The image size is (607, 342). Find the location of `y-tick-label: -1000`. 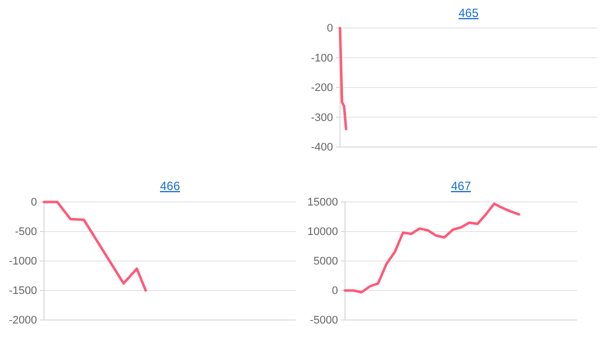

y-tick-label: -1000 is located at coordinates (22, 262).